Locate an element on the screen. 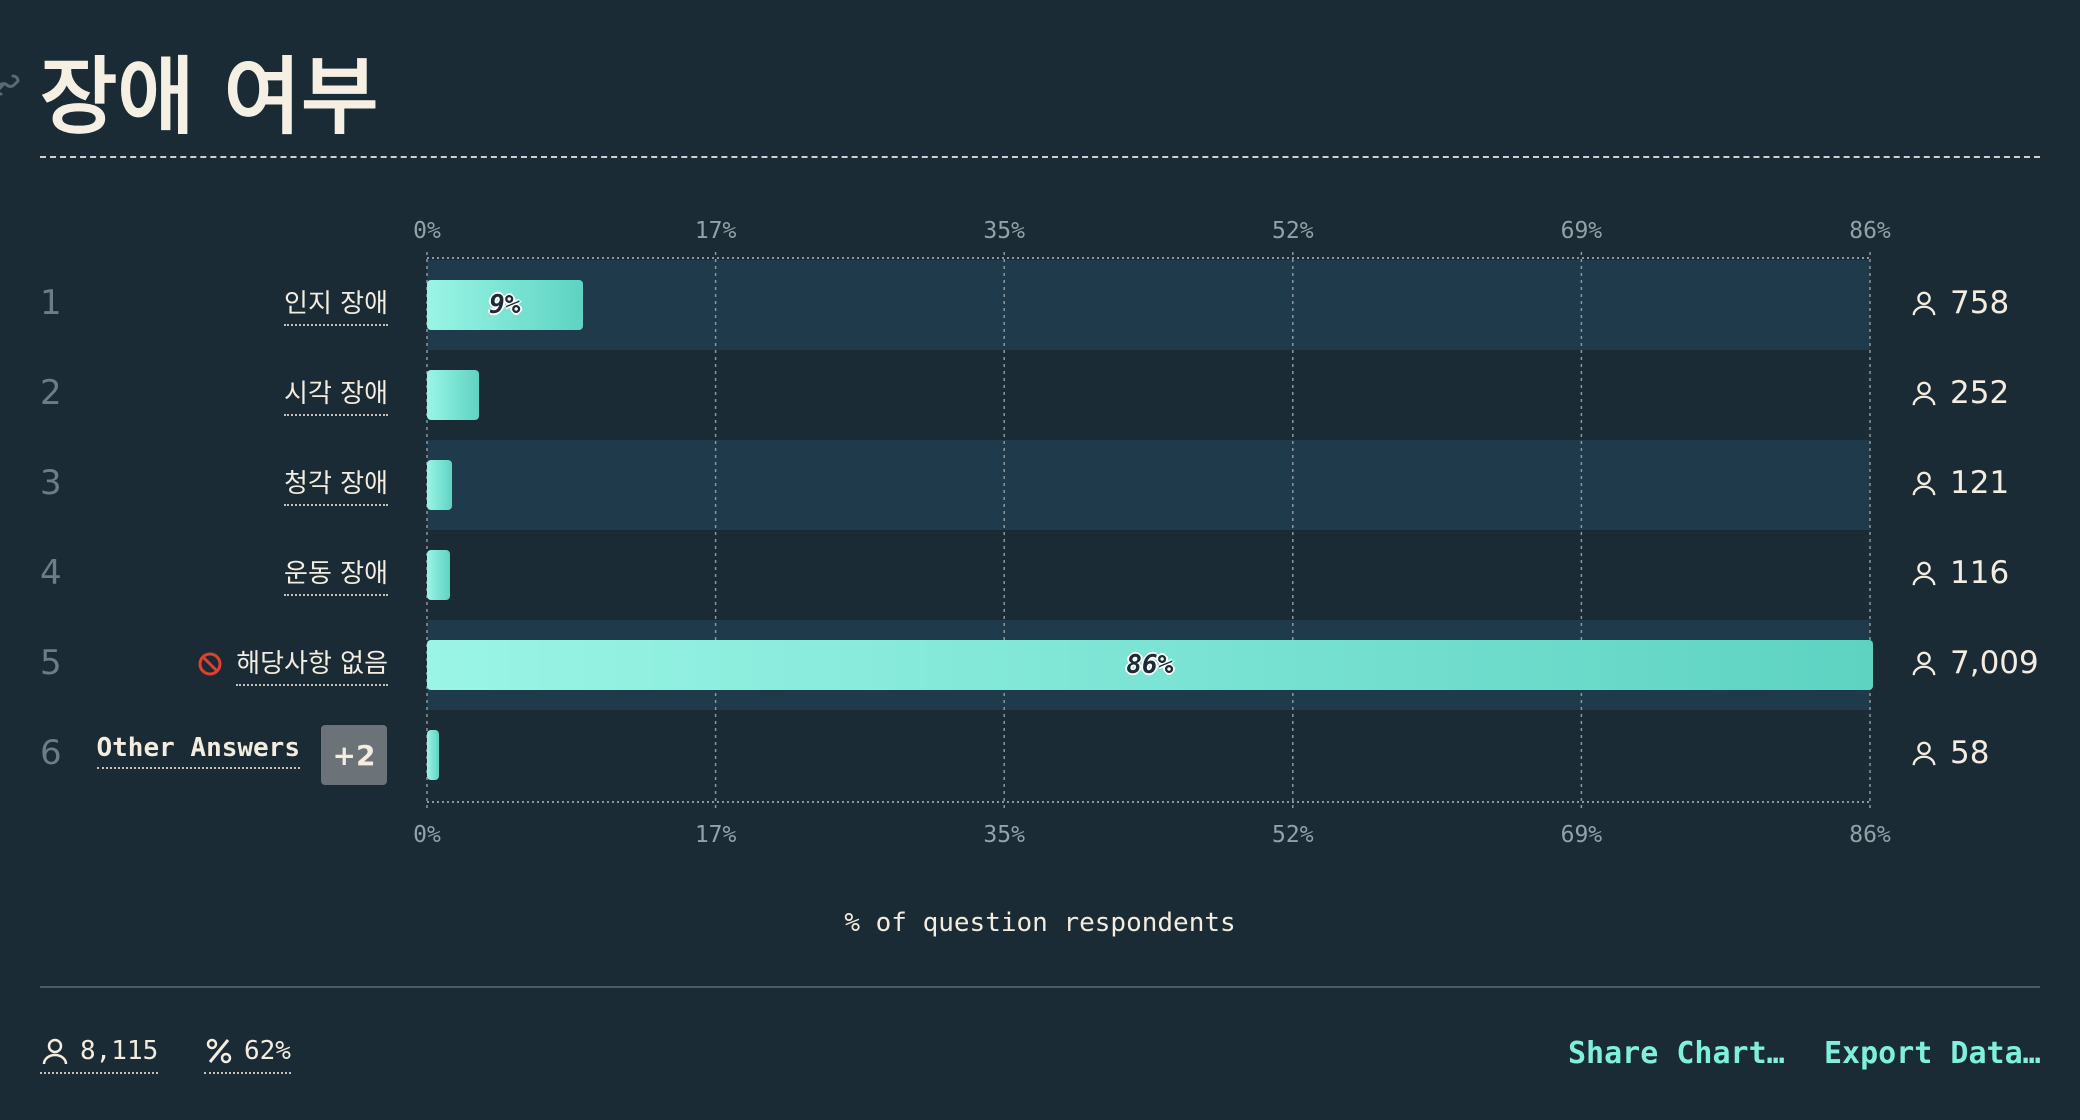 The width and height of the screenshot is (2080, 1120). row-count-value: 58 is located at coordinates (1970, 753).